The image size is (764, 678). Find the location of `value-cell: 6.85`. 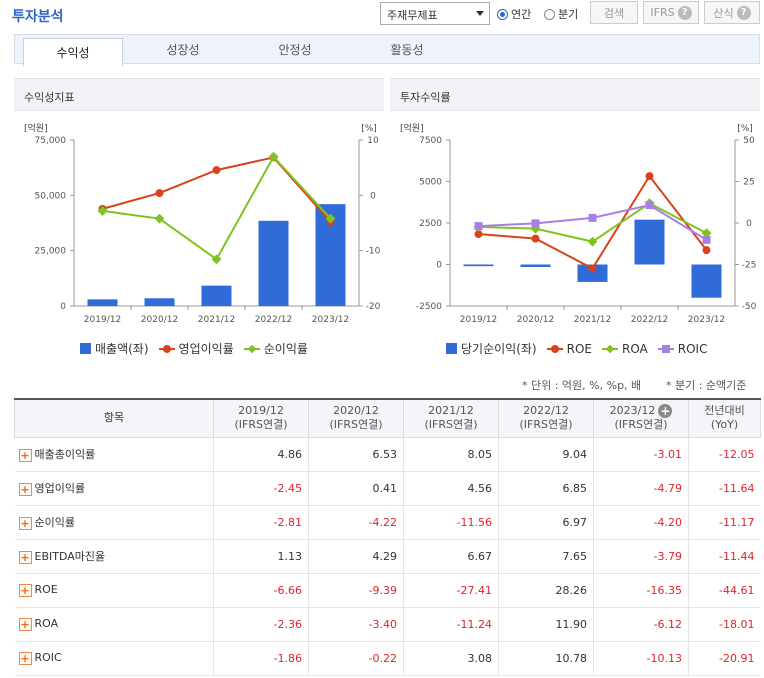

value-cell: 6.85 is located at coordinates (546, 488).